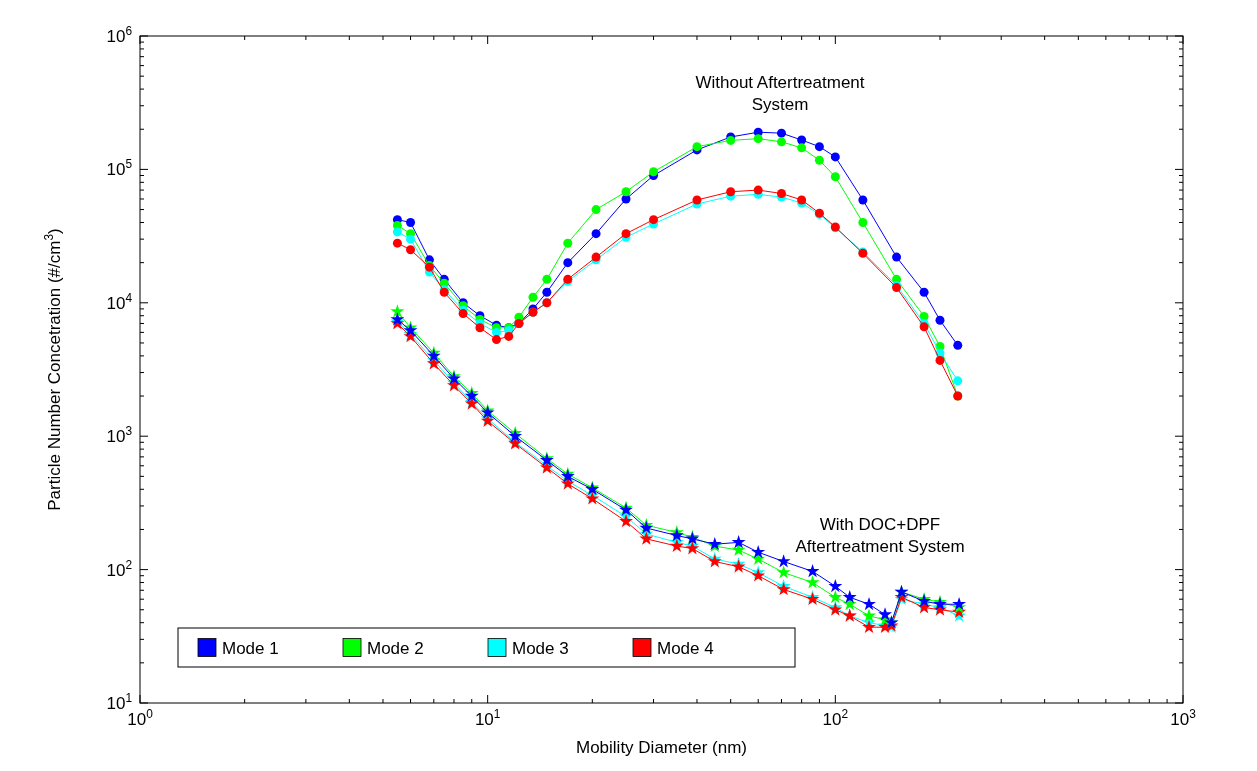  What do you see at coordinates (119, 168) in the screenshot?
I see `y-tick-label: 10$^{5}$` at bounding box center [119, 168].